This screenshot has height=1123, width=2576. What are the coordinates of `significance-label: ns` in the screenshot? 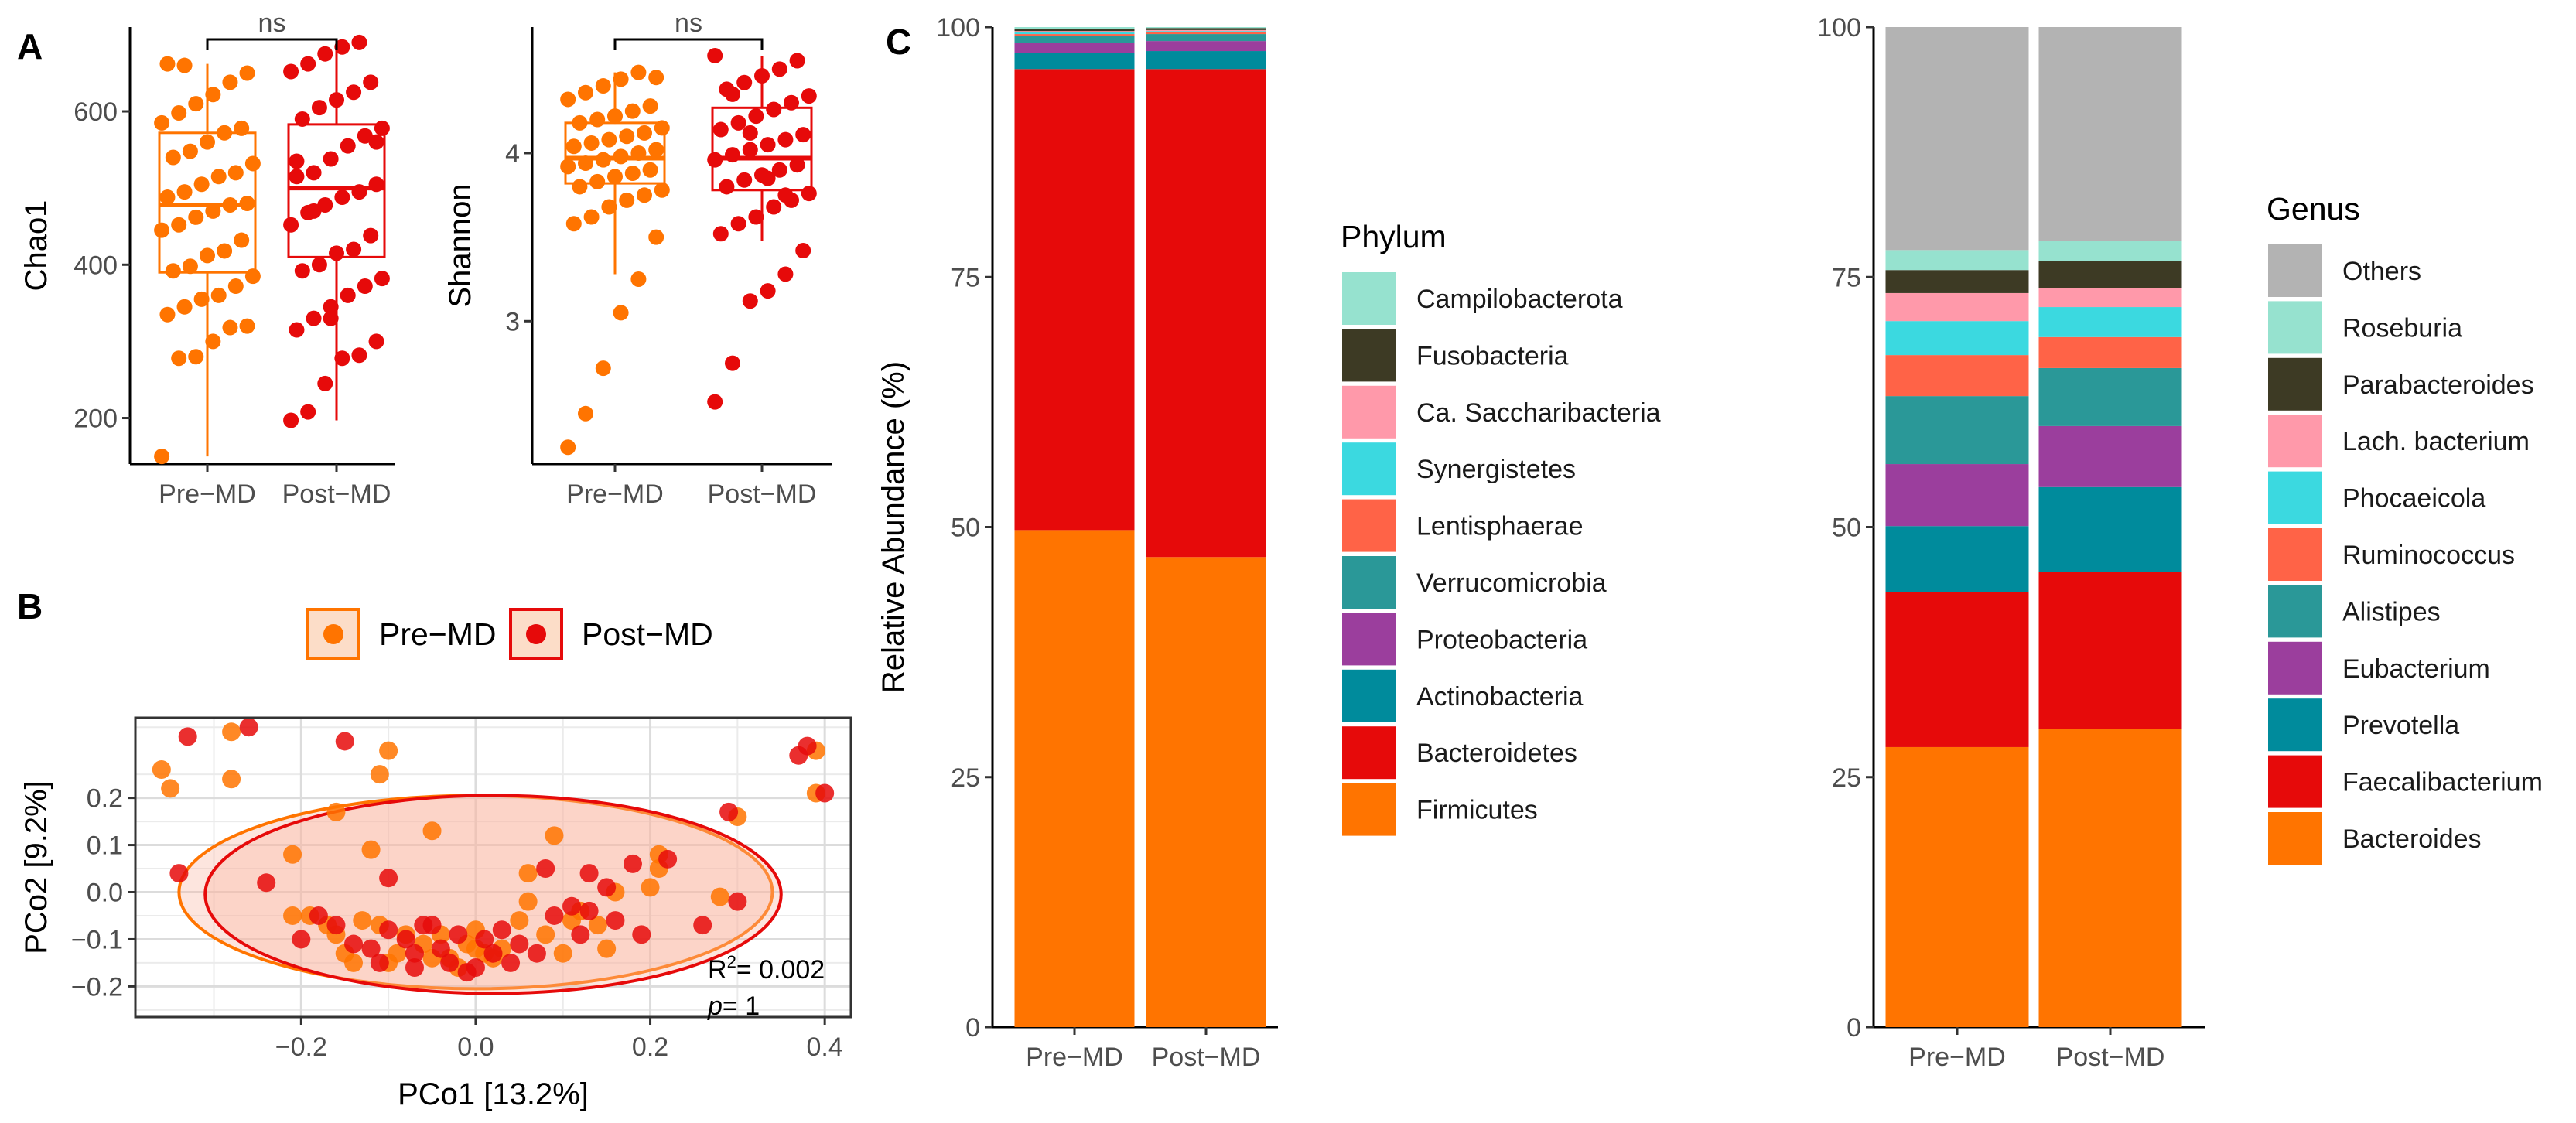 It's located at (272, 23).